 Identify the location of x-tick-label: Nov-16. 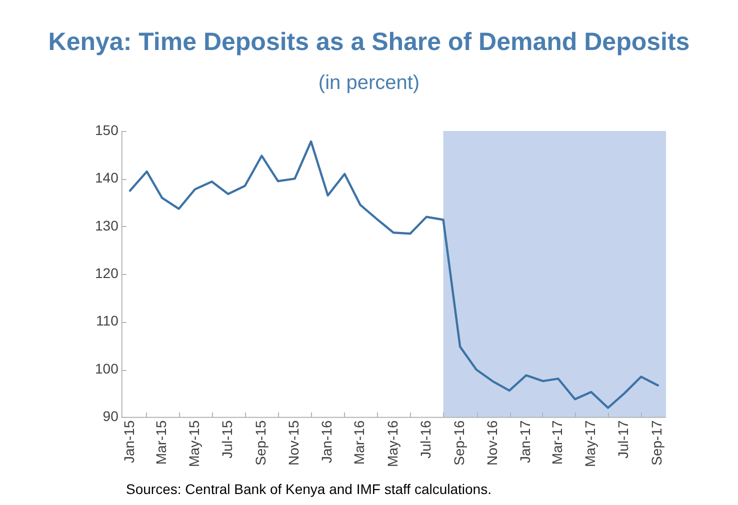
(492, 443).